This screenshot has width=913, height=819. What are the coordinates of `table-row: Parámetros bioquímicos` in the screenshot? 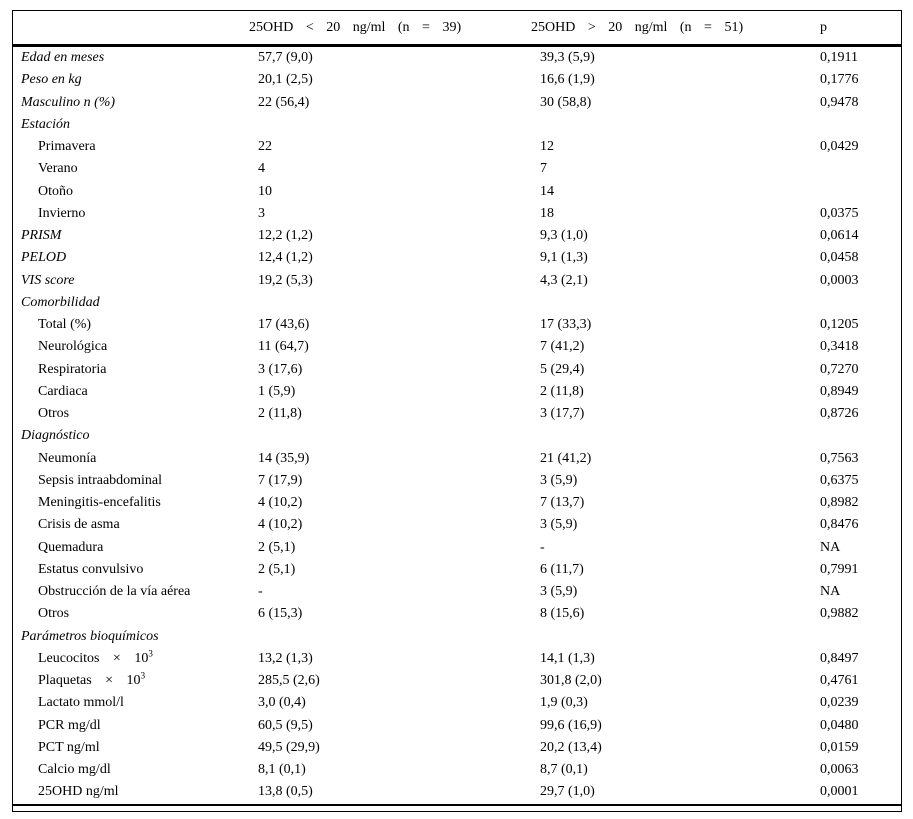 It's located at (457, 637).